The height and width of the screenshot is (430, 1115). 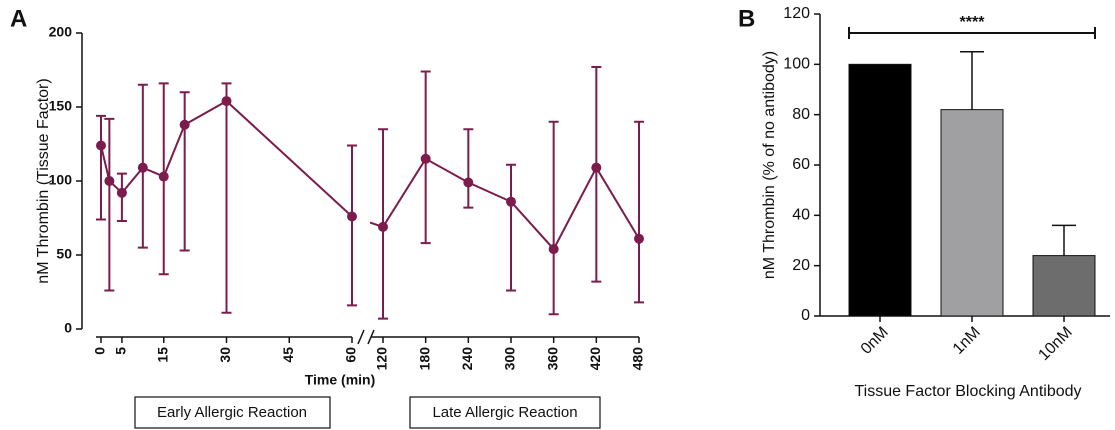 What do you see at coordinates (18, 18) in the screenshot?
I see `panel-label: A` at bounding box center [18, 18].